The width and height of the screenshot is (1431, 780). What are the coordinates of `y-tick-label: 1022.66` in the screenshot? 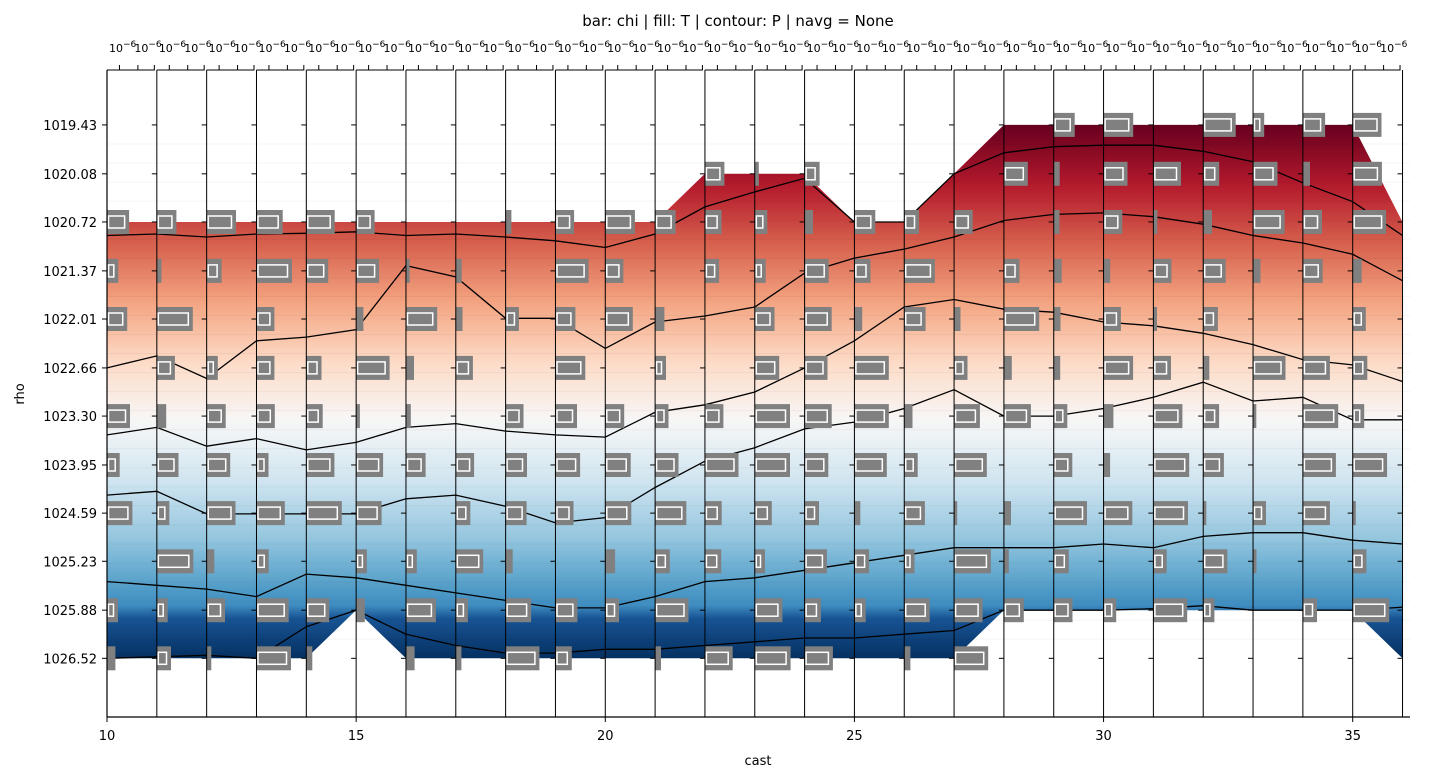 It's located at (70, 369).